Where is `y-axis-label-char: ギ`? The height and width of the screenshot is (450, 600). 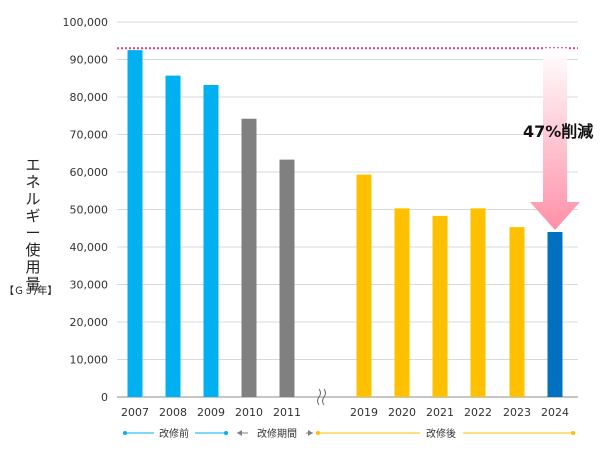
y-axis-label-char: ギ is located at coordinates (32, 216).